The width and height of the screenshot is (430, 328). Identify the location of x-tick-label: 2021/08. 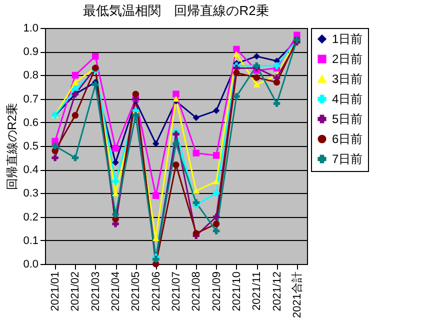
(196, 292).